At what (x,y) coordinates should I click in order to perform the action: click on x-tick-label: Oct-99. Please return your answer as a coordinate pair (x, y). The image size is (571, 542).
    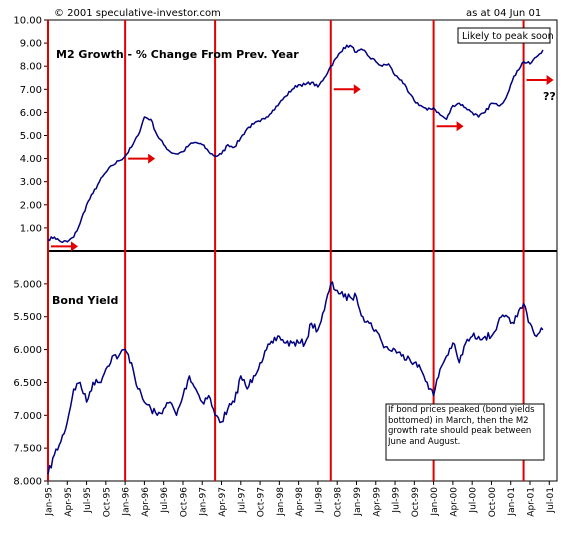
    Looking at the image, I should click on (416, 502).